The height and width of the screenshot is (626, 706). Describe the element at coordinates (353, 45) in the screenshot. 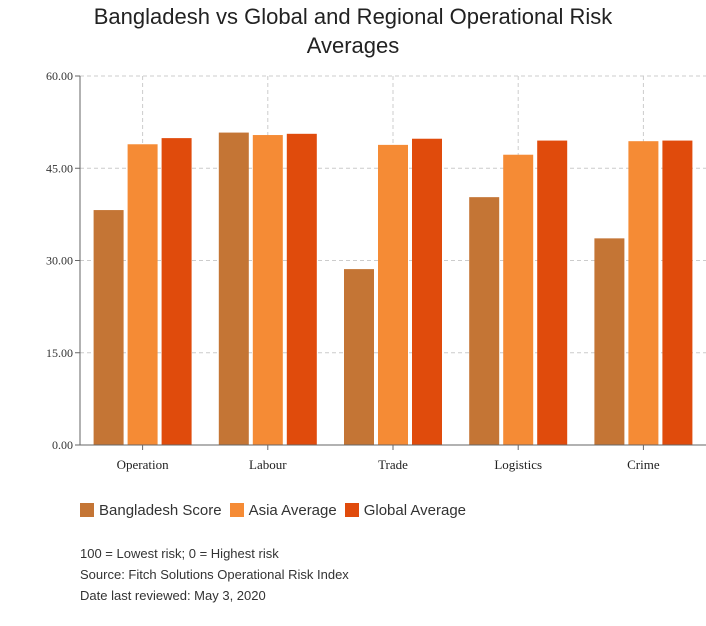

I see `chart-title-line-2: Averages` at that location.